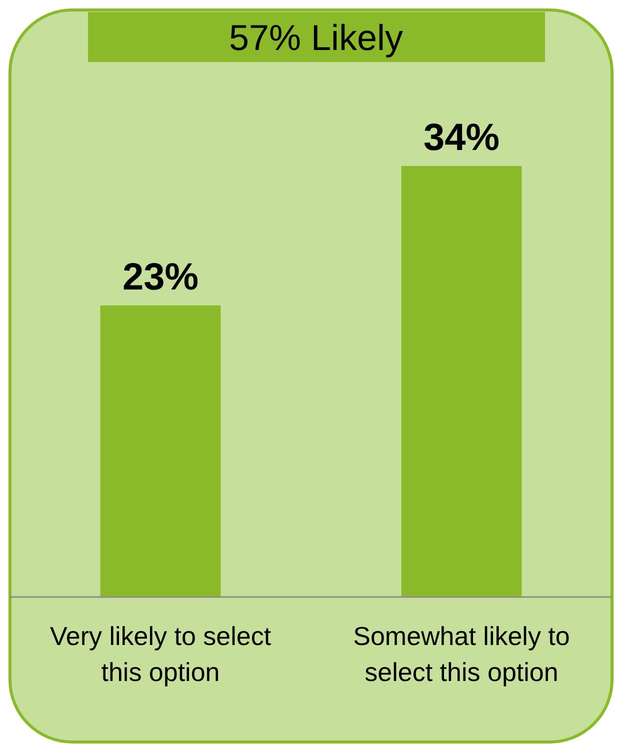 The image size is (619, 749). Describe the element at coordinates (160, 277) in the screenshot. I see `data-label: 23%` at that location.